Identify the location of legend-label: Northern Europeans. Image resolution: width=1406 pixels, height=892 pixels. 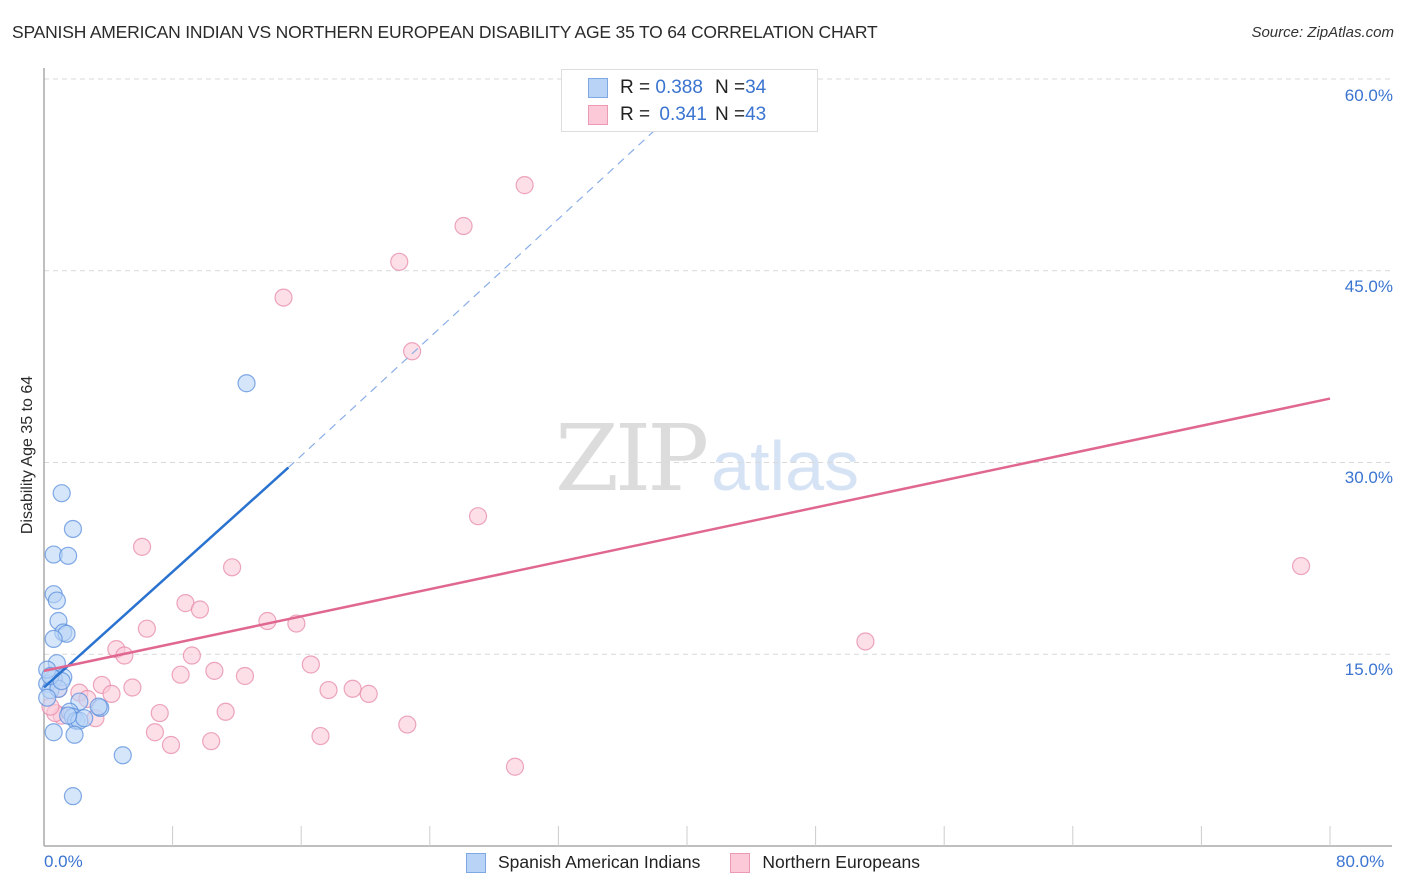
(841, 862).